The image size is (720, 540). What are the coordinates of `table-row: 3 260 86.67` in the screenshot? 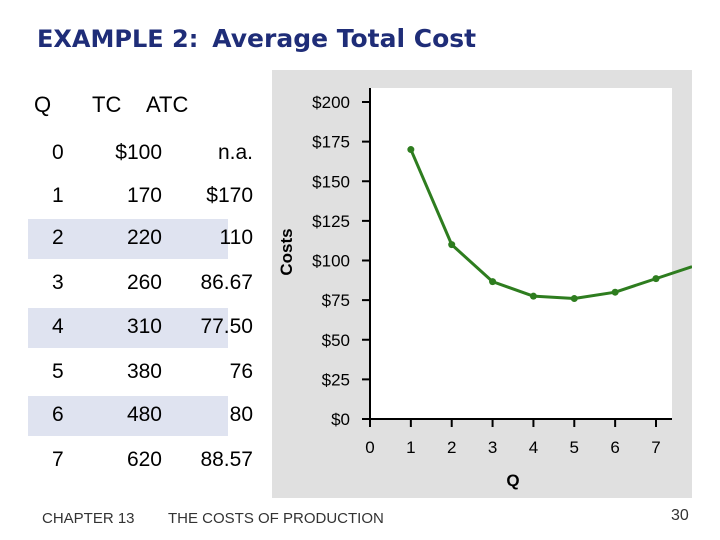 It's located at (153, 284).